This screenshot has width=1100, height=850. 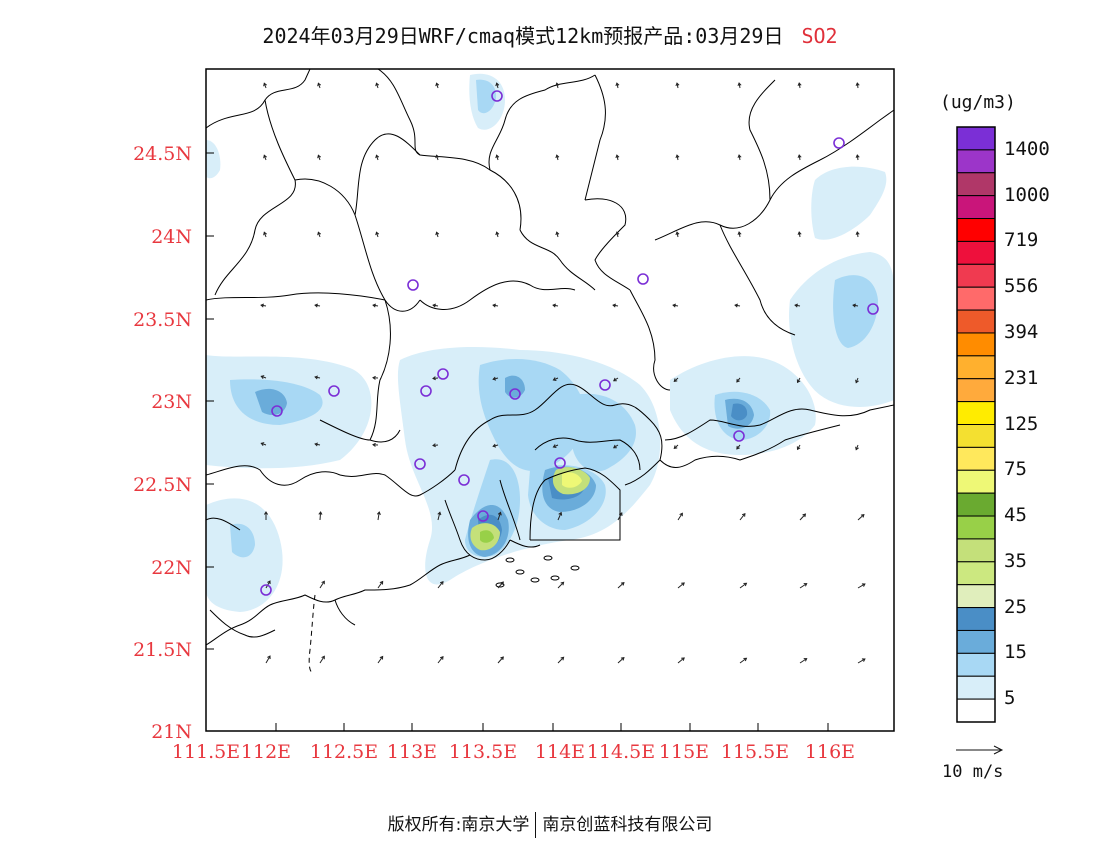 I want to click on lat-label: 23N, so click(x=171, y=402).